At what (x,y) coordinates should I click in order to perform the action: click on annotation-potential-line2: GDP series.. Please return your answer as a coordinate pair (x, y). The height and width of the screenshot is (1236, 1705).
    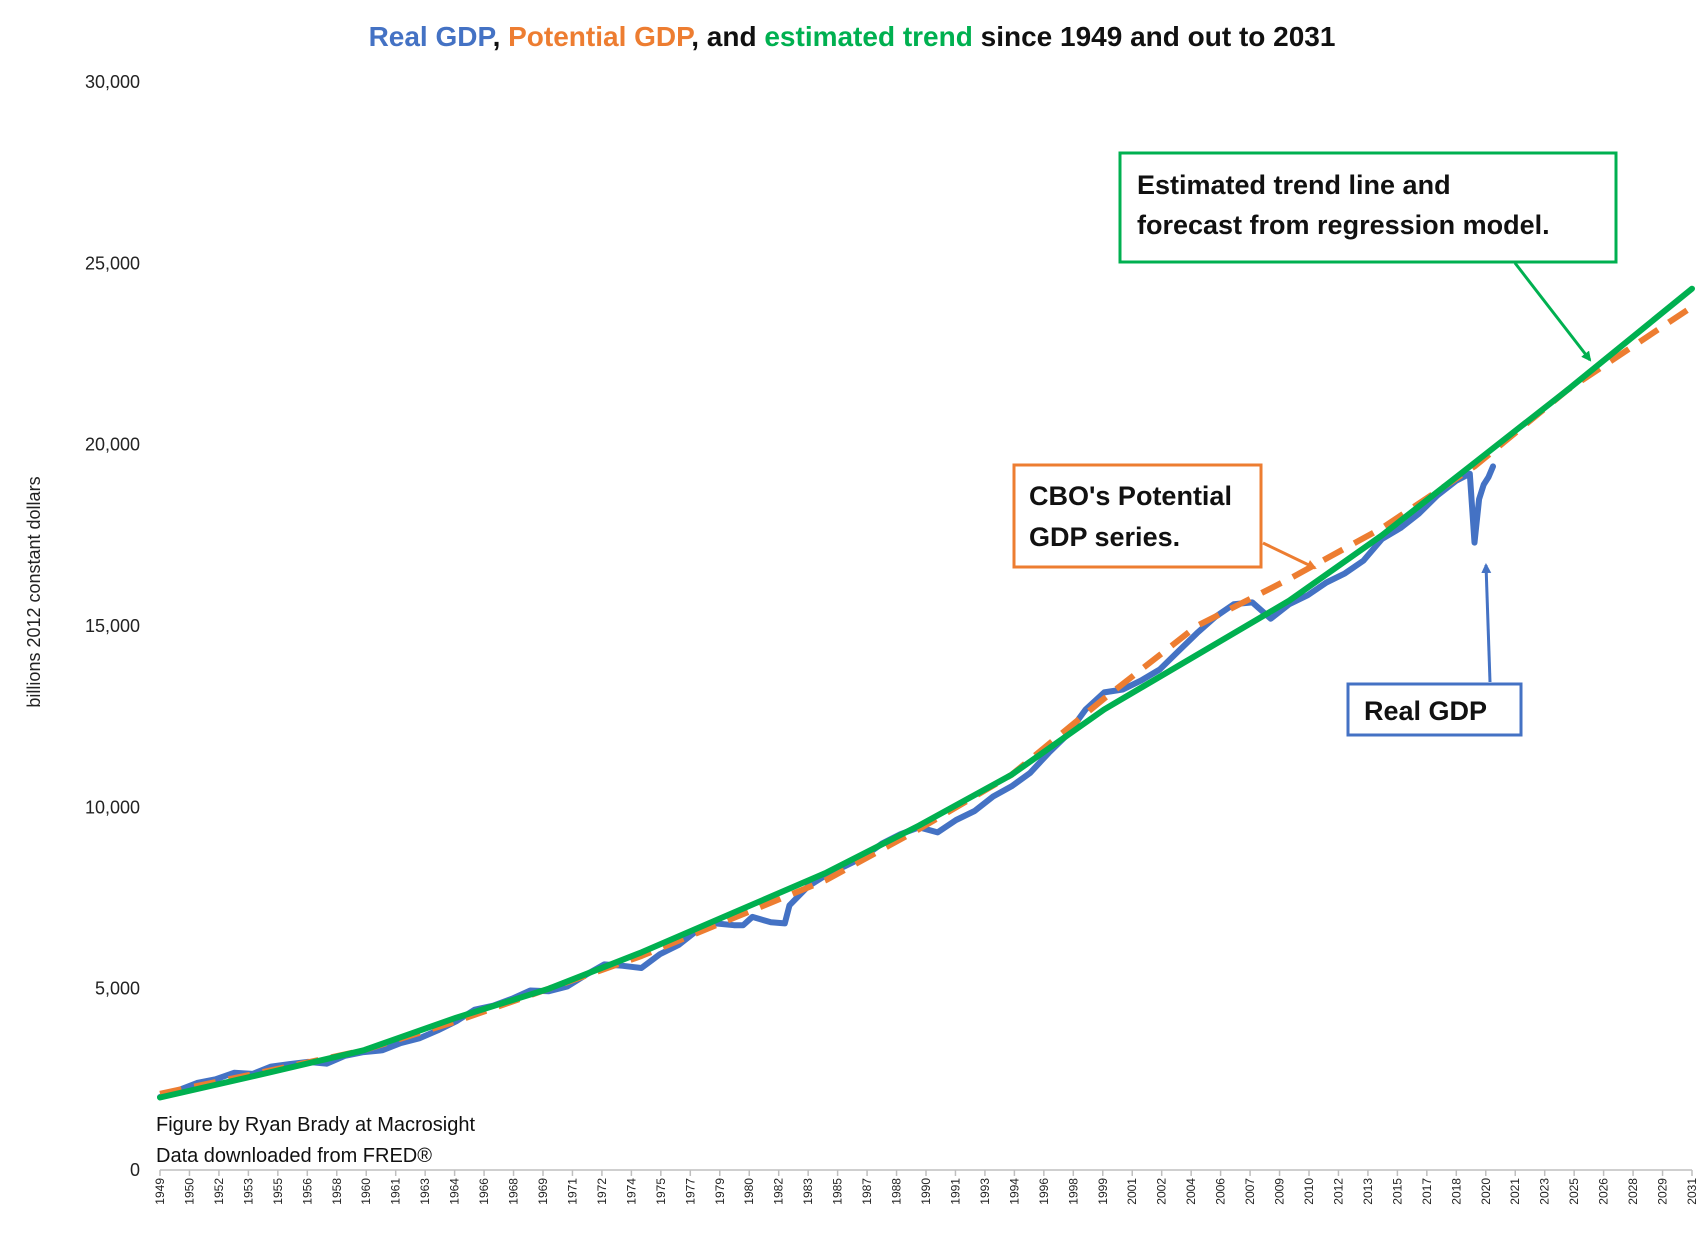
    Looking at the image, I should click on (1104, 537).